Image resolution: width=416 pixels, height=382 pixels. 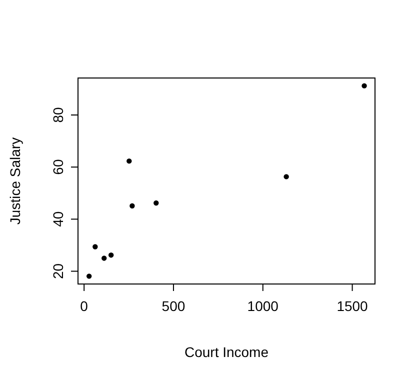 I want to click on y-tick-label: 80, so click(x=58, y=114).